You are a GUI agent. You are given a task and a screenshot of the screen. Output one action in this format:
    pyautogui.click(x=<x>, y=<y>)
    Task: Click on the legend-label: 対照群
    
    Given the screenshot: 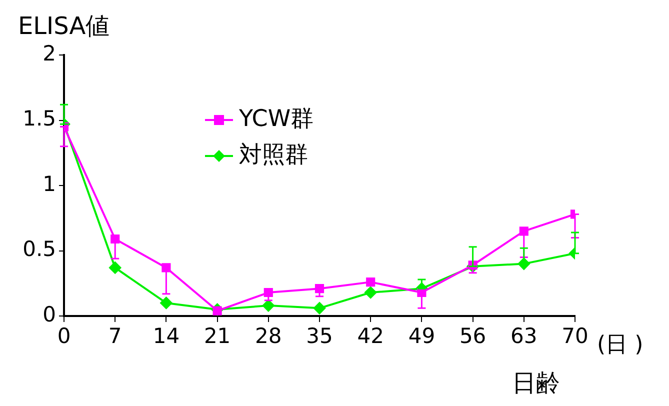 What is the action you would take?
    pyautogui.click(x=273, y=155)
    